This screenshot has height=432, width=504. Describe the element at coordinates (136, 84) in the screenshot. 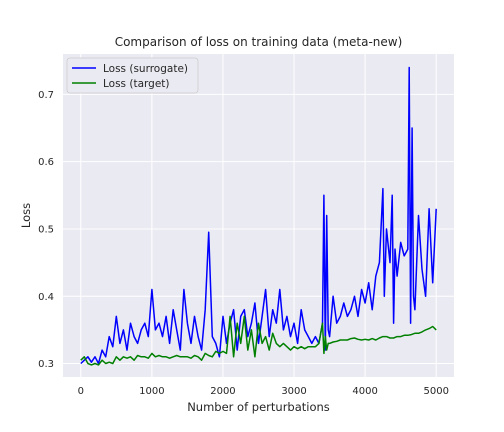

I see `legend-label-target: Loss (target)` at that location.